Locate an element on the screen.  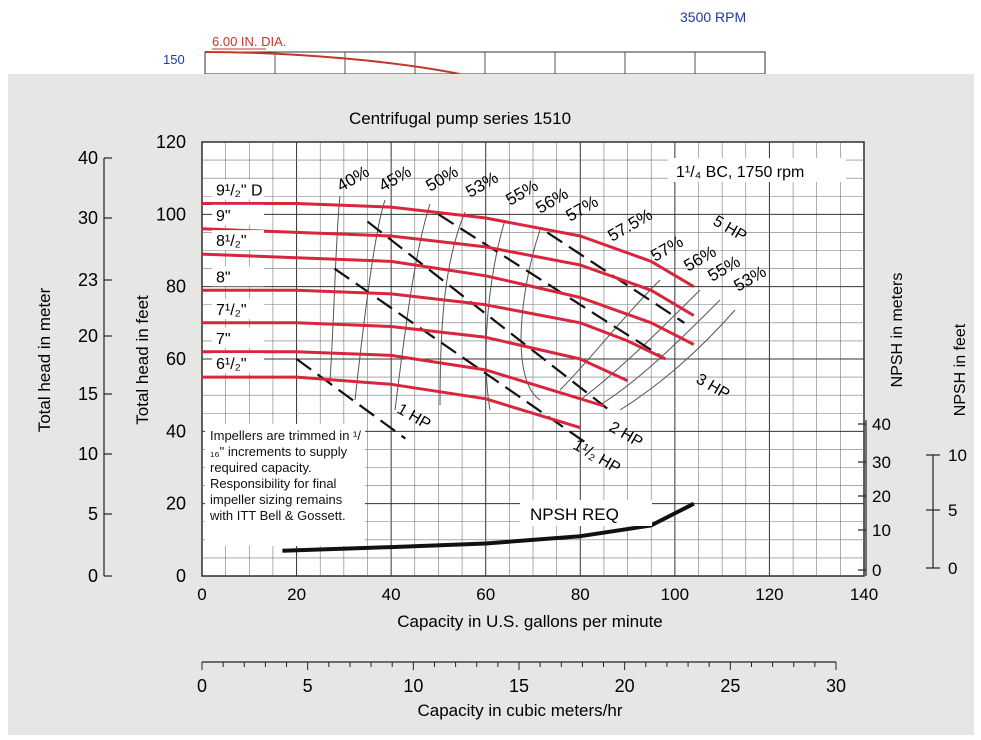
x-axis-label: Capacity in U.S. gallons per minute is located at coordinates (530, 621).